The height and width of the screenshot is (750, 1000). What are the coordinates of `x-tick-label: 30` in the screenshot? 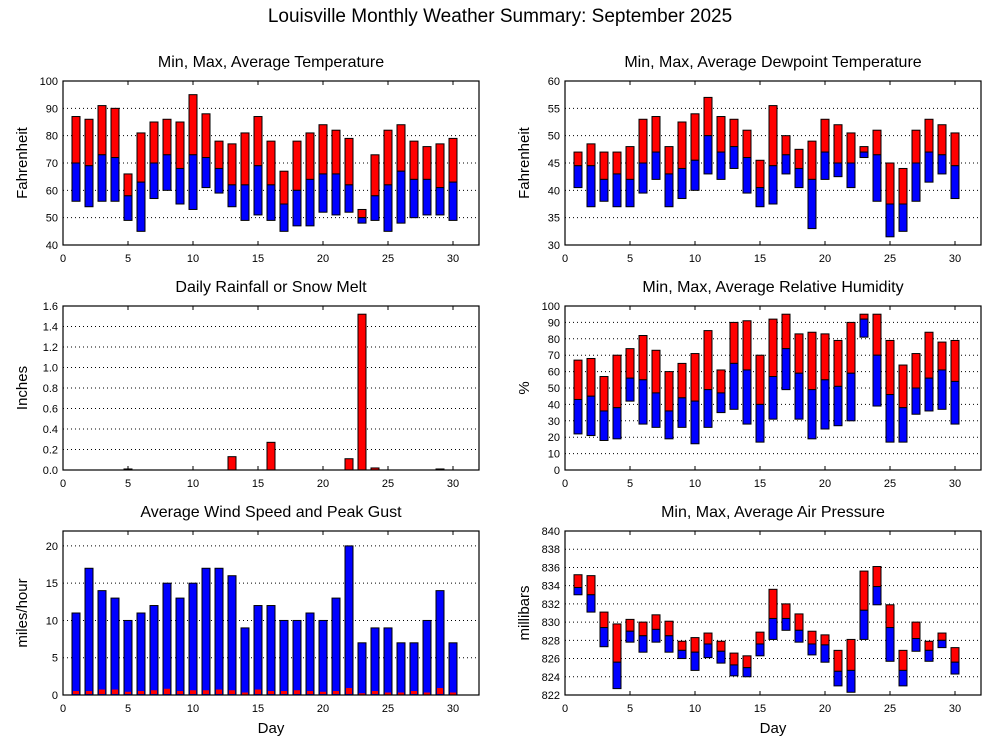 It's located at (955, 259).